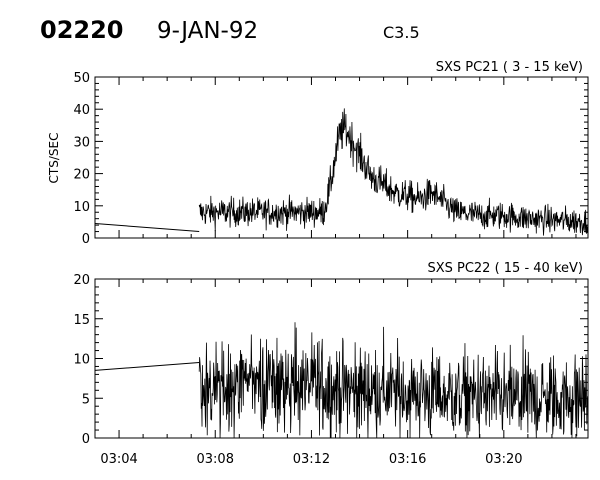 Image resolution: width=600 pixels, height=480 pixels. I want to click on x-tick-label: 03:20, so click(503, 459).